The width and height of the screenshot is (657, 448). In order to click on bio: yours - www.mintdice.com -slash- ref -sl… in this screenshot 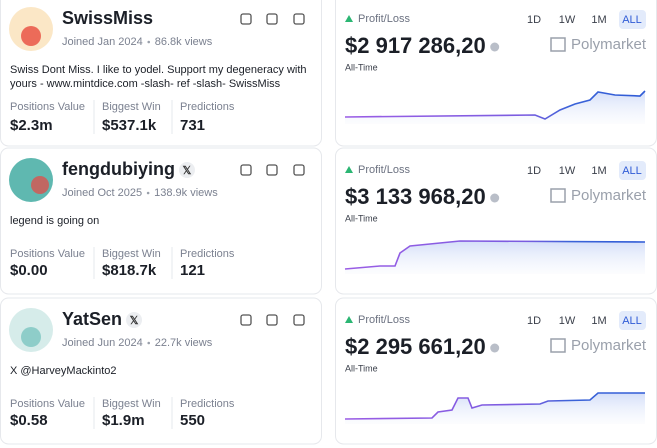, I will do `click(145, 84)`.